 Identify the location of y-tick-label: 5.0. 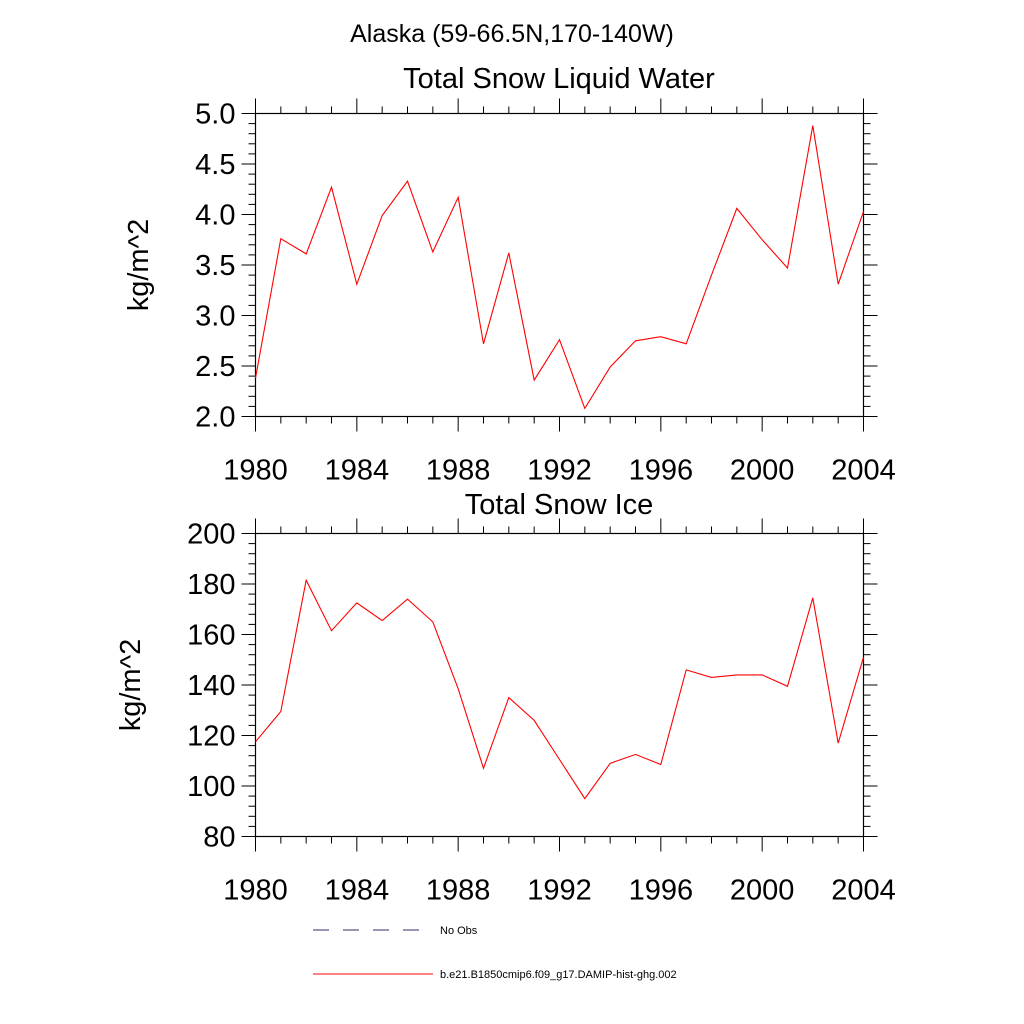
(215, 115).